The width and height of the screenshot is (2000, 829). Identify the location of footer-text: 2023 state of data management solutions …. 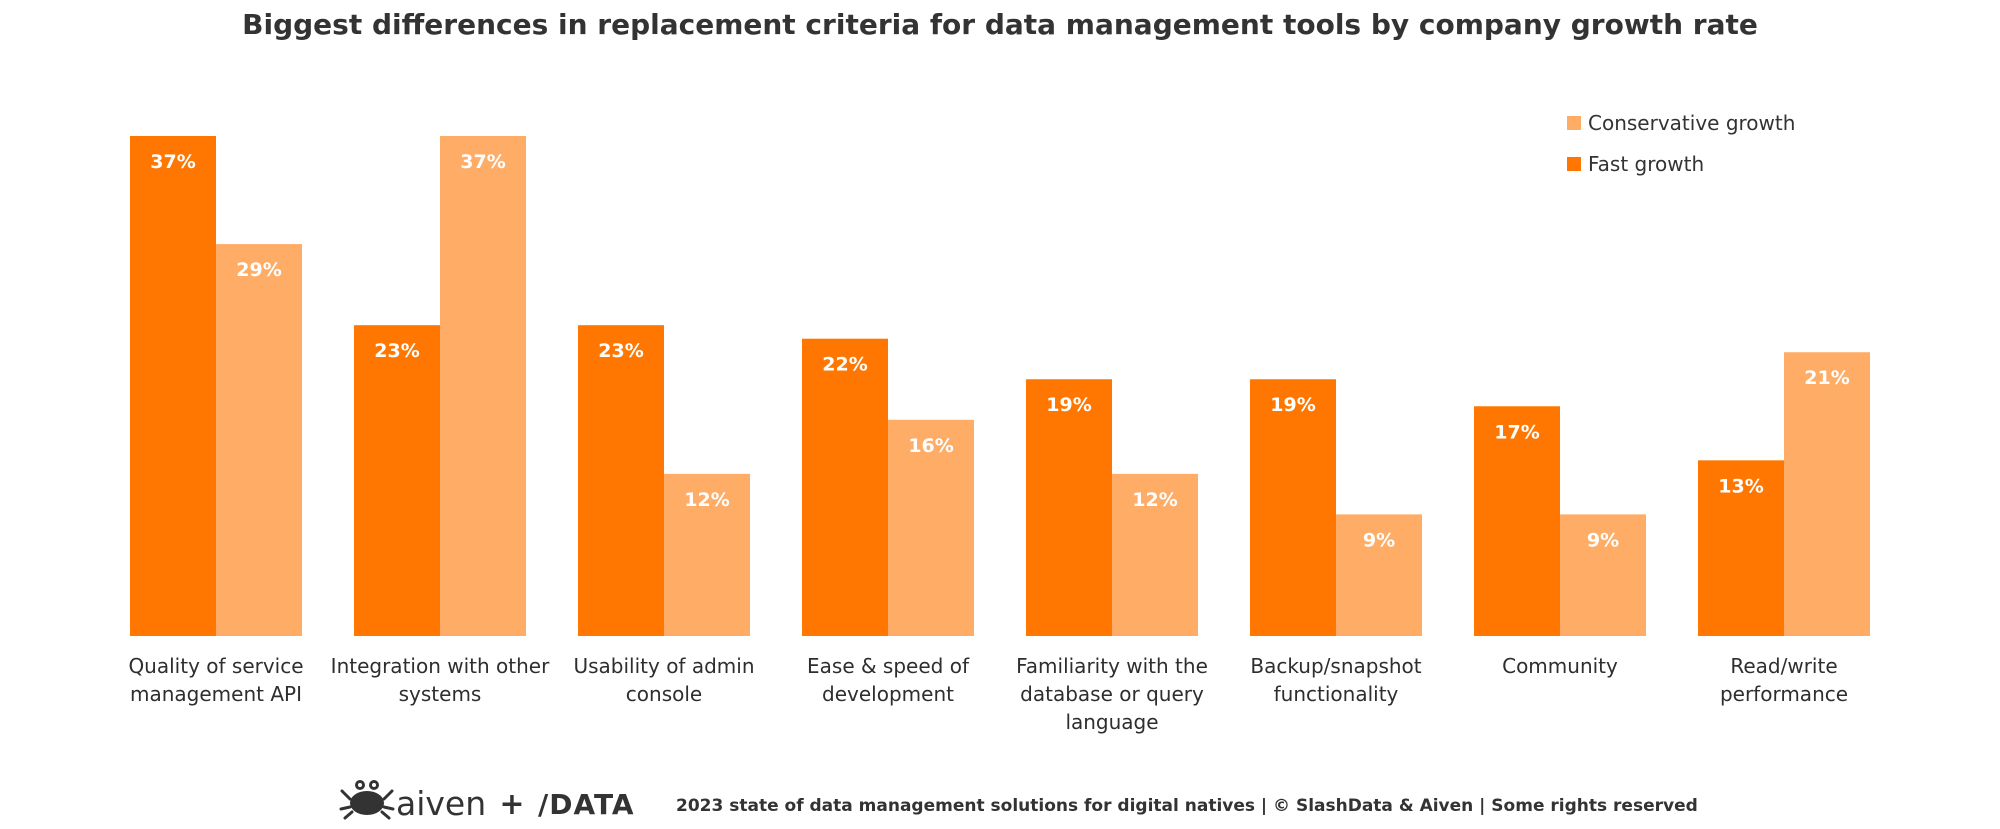
(1187, 806).